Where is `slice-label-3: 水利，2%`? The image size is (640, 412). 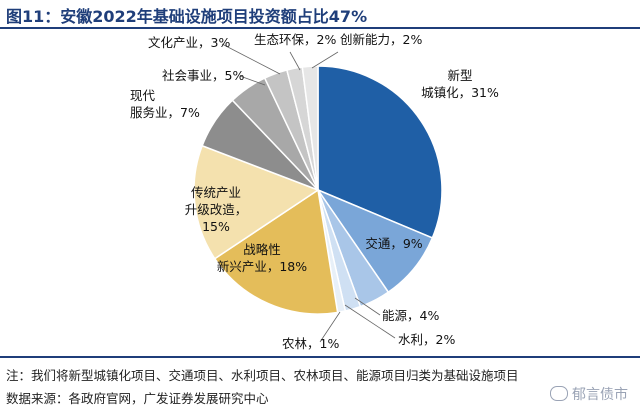 slice-label-3: 水利，2% is located at coordinates (426, 339).